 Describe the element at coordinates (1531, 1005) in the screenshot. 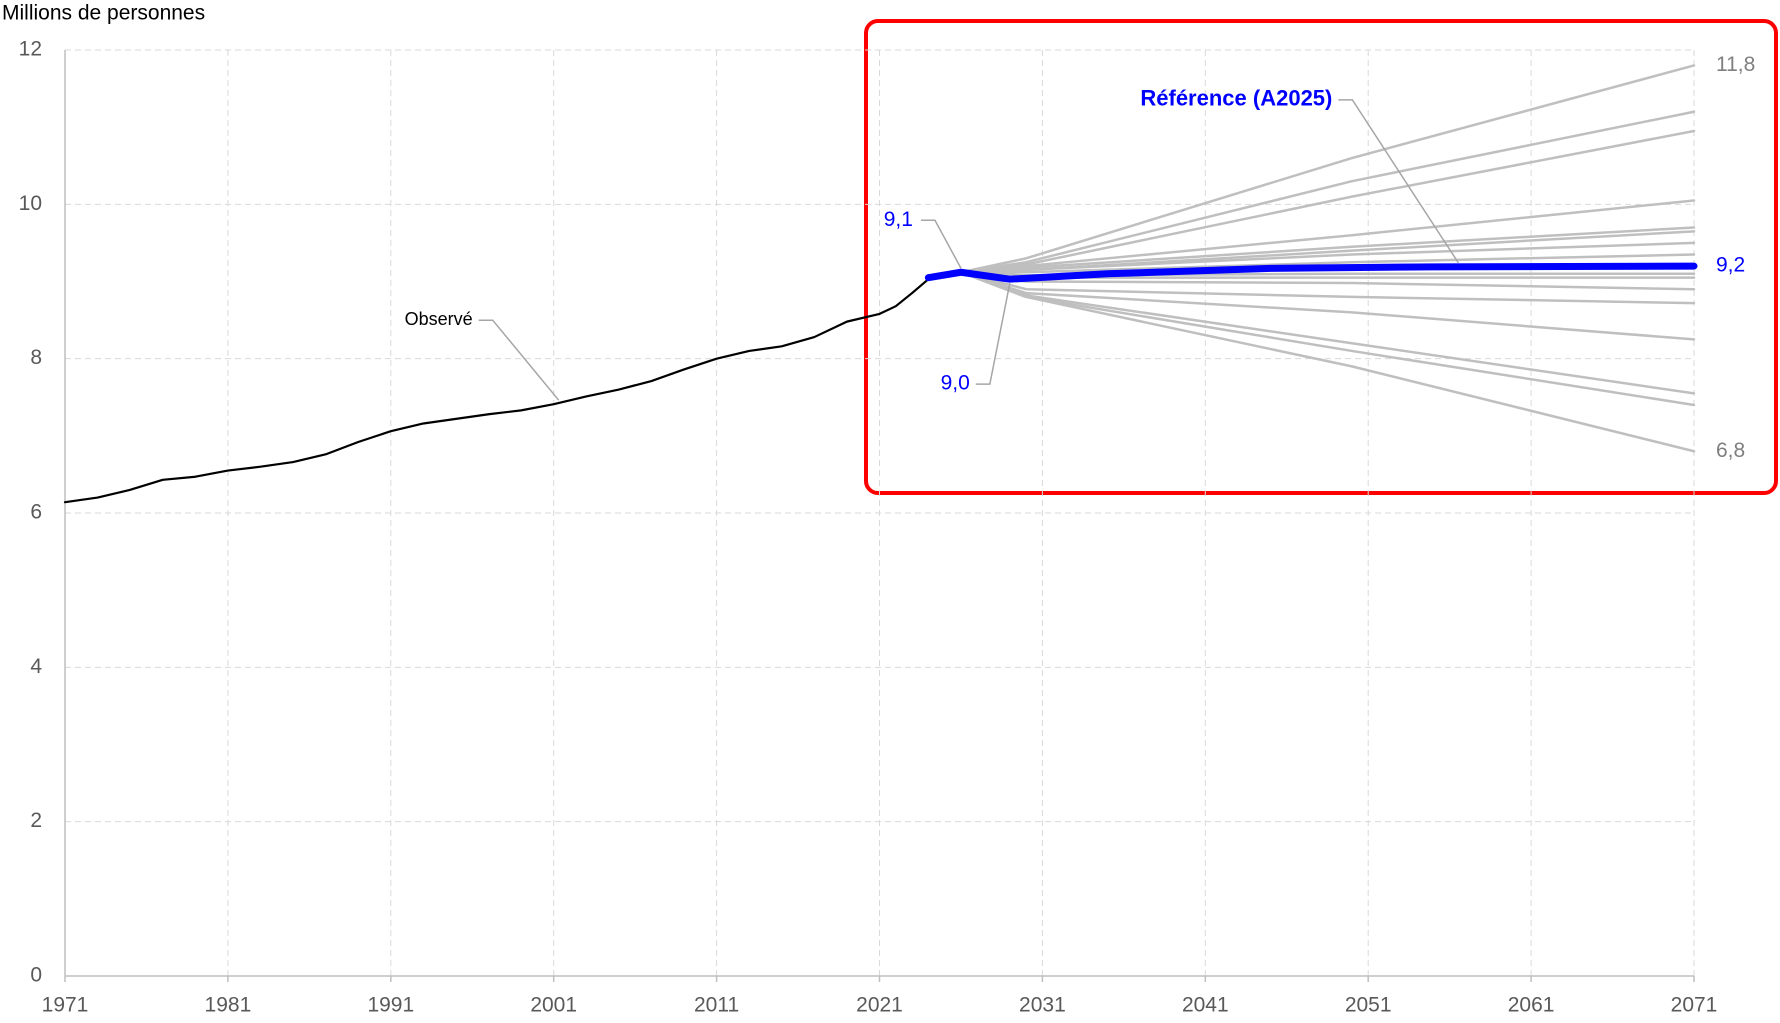

I see `x-tick-label: 2061` at that location.